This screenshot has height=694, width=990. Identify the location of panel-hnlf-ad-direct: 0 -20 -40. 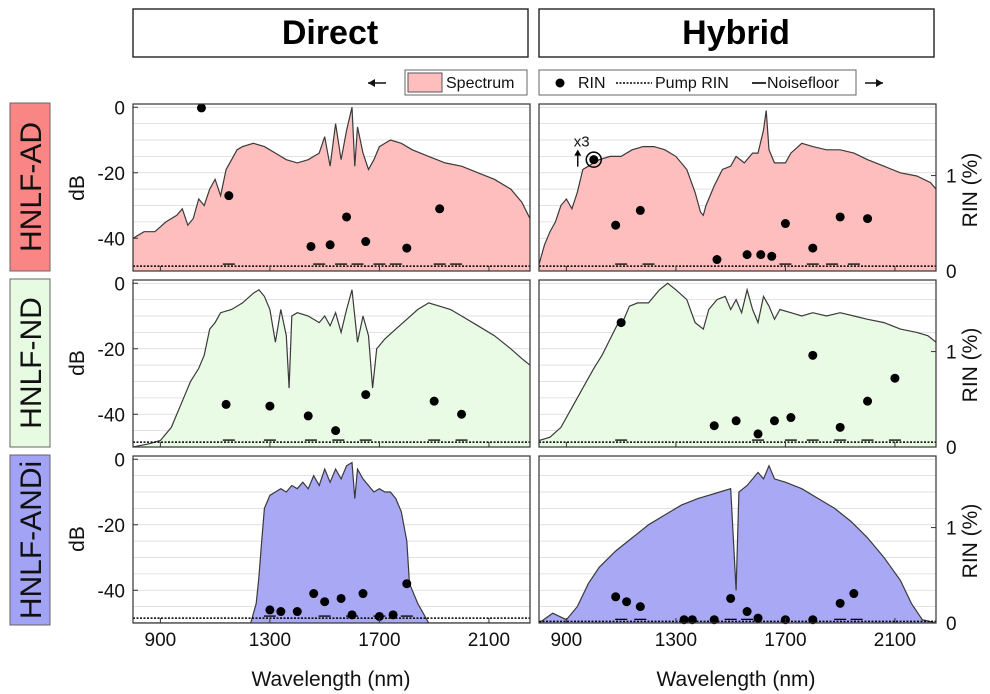
(314, 185).